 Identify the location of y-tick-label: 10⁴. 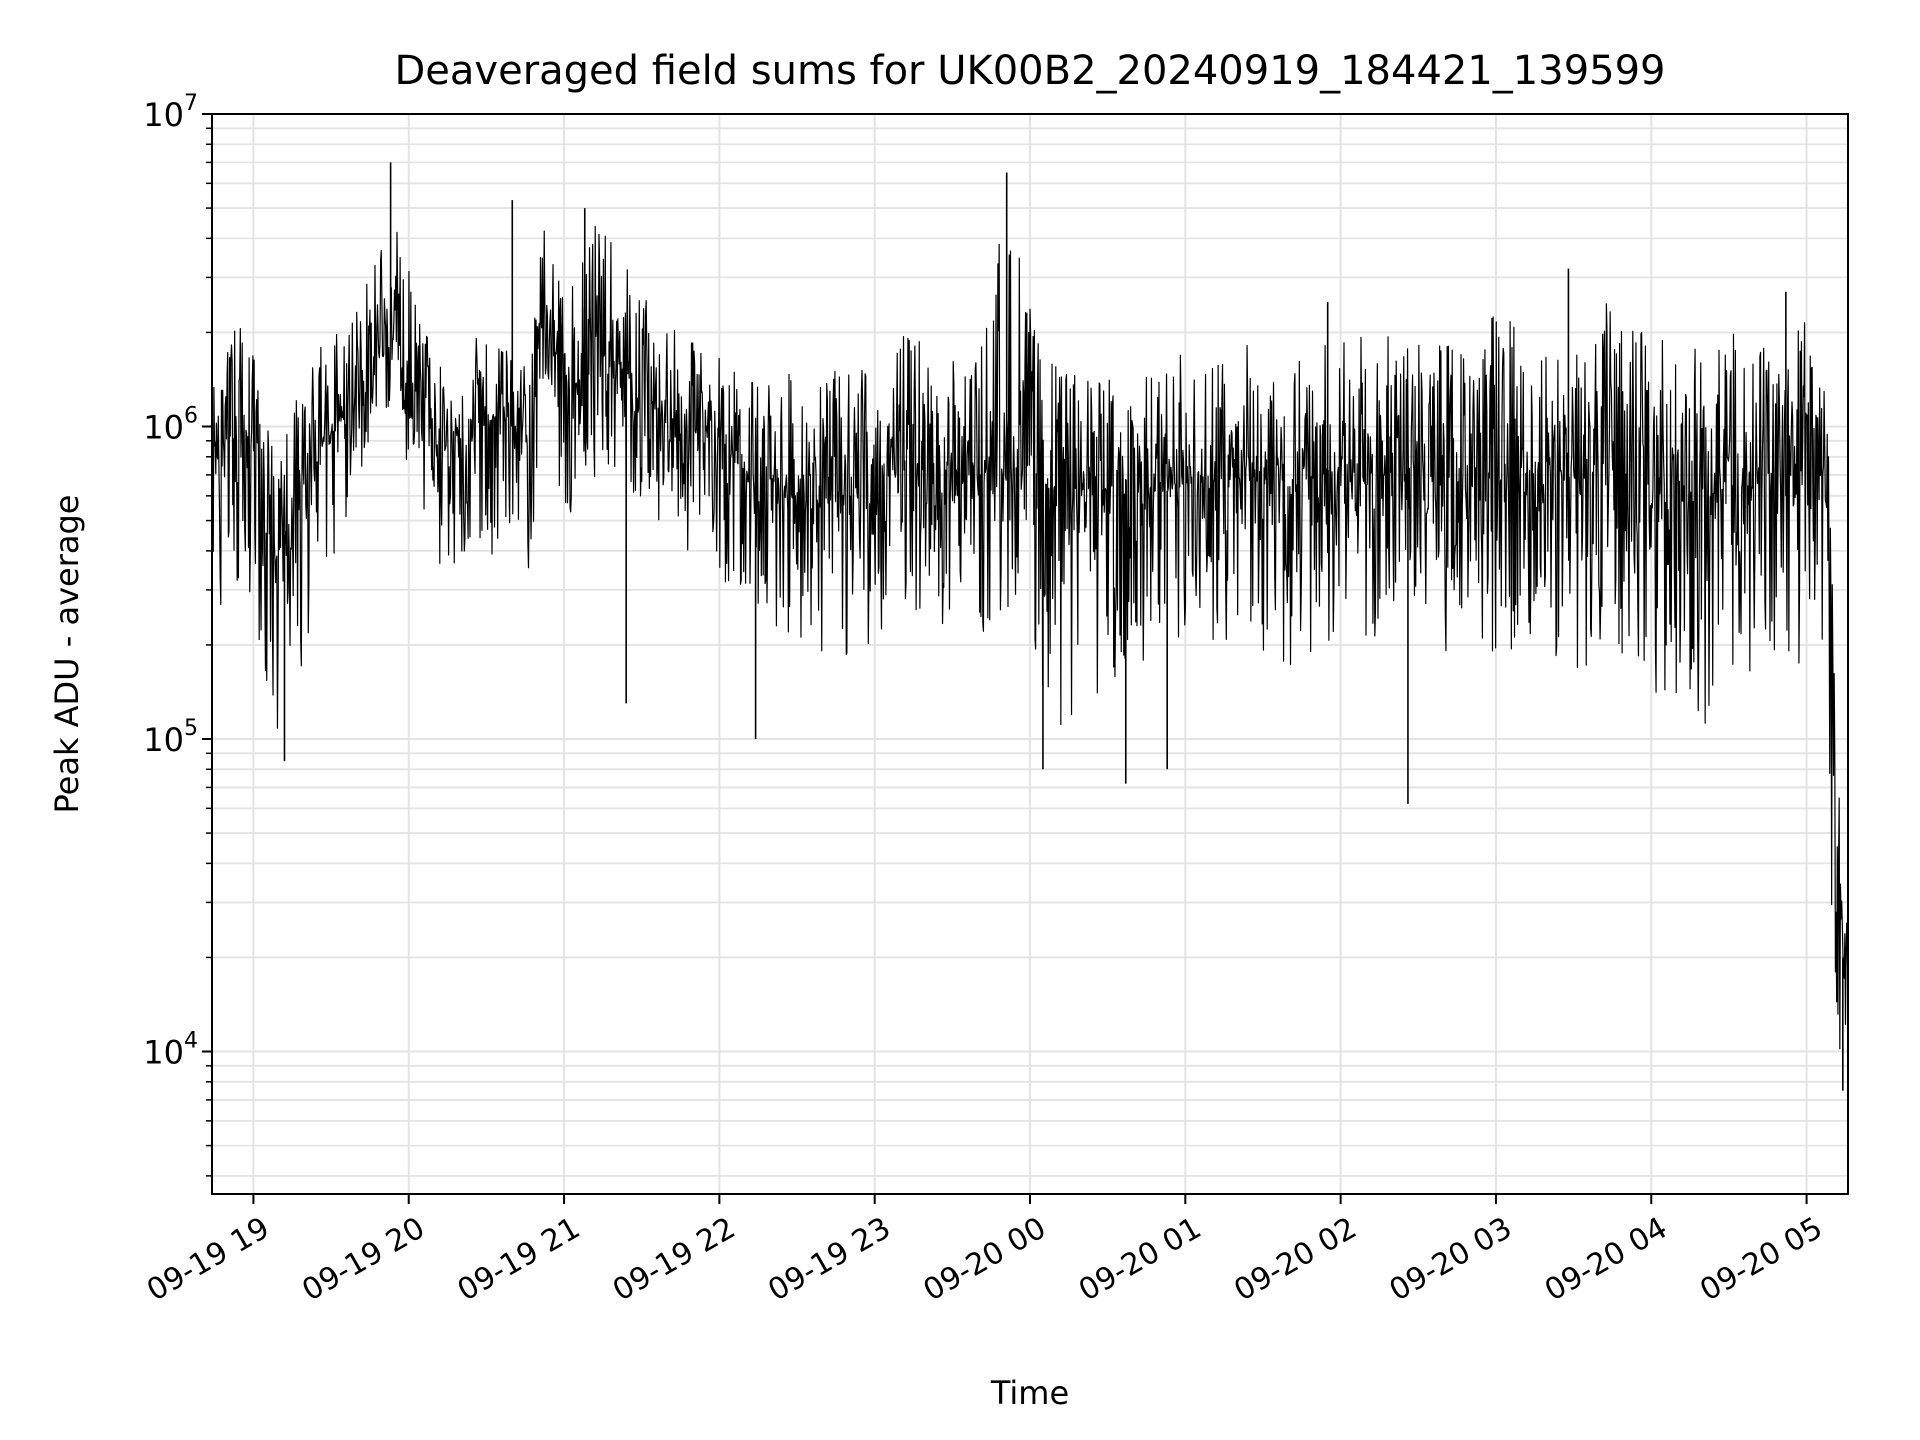
(170, 1050).